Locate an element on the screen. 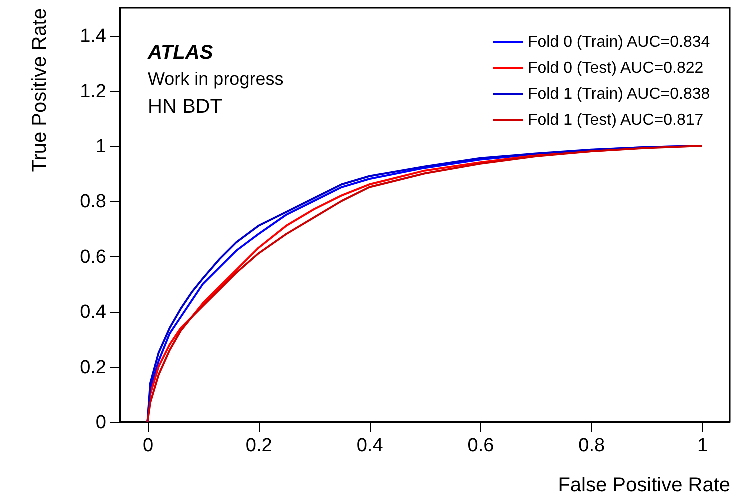 Image resolution: width=732 pixels, height=495 pixels. annotation: ATLAS is located at coordinates (180, 53).